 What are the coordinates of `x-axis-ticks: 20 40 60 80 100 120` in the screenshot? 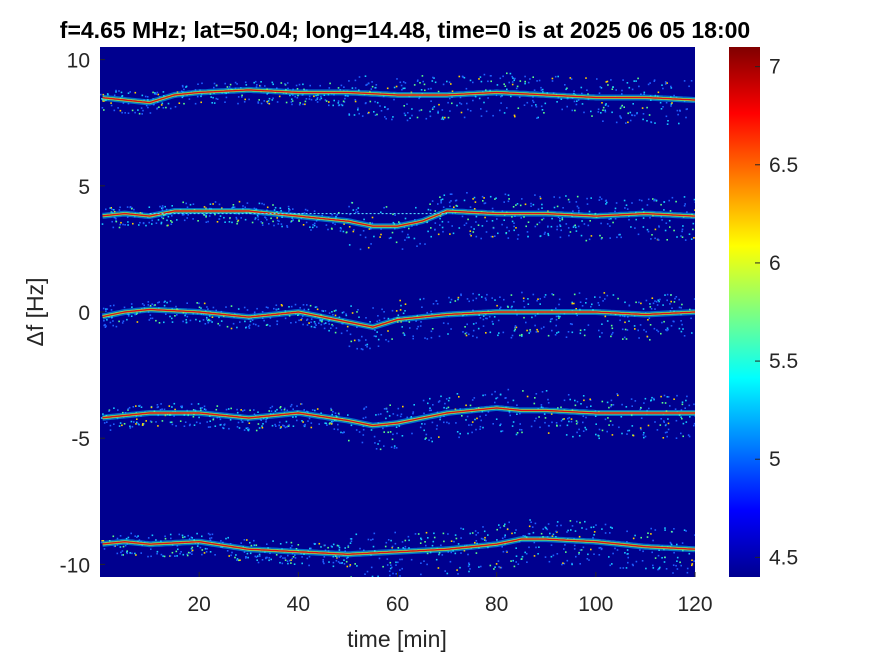 It's located at (450, 594).